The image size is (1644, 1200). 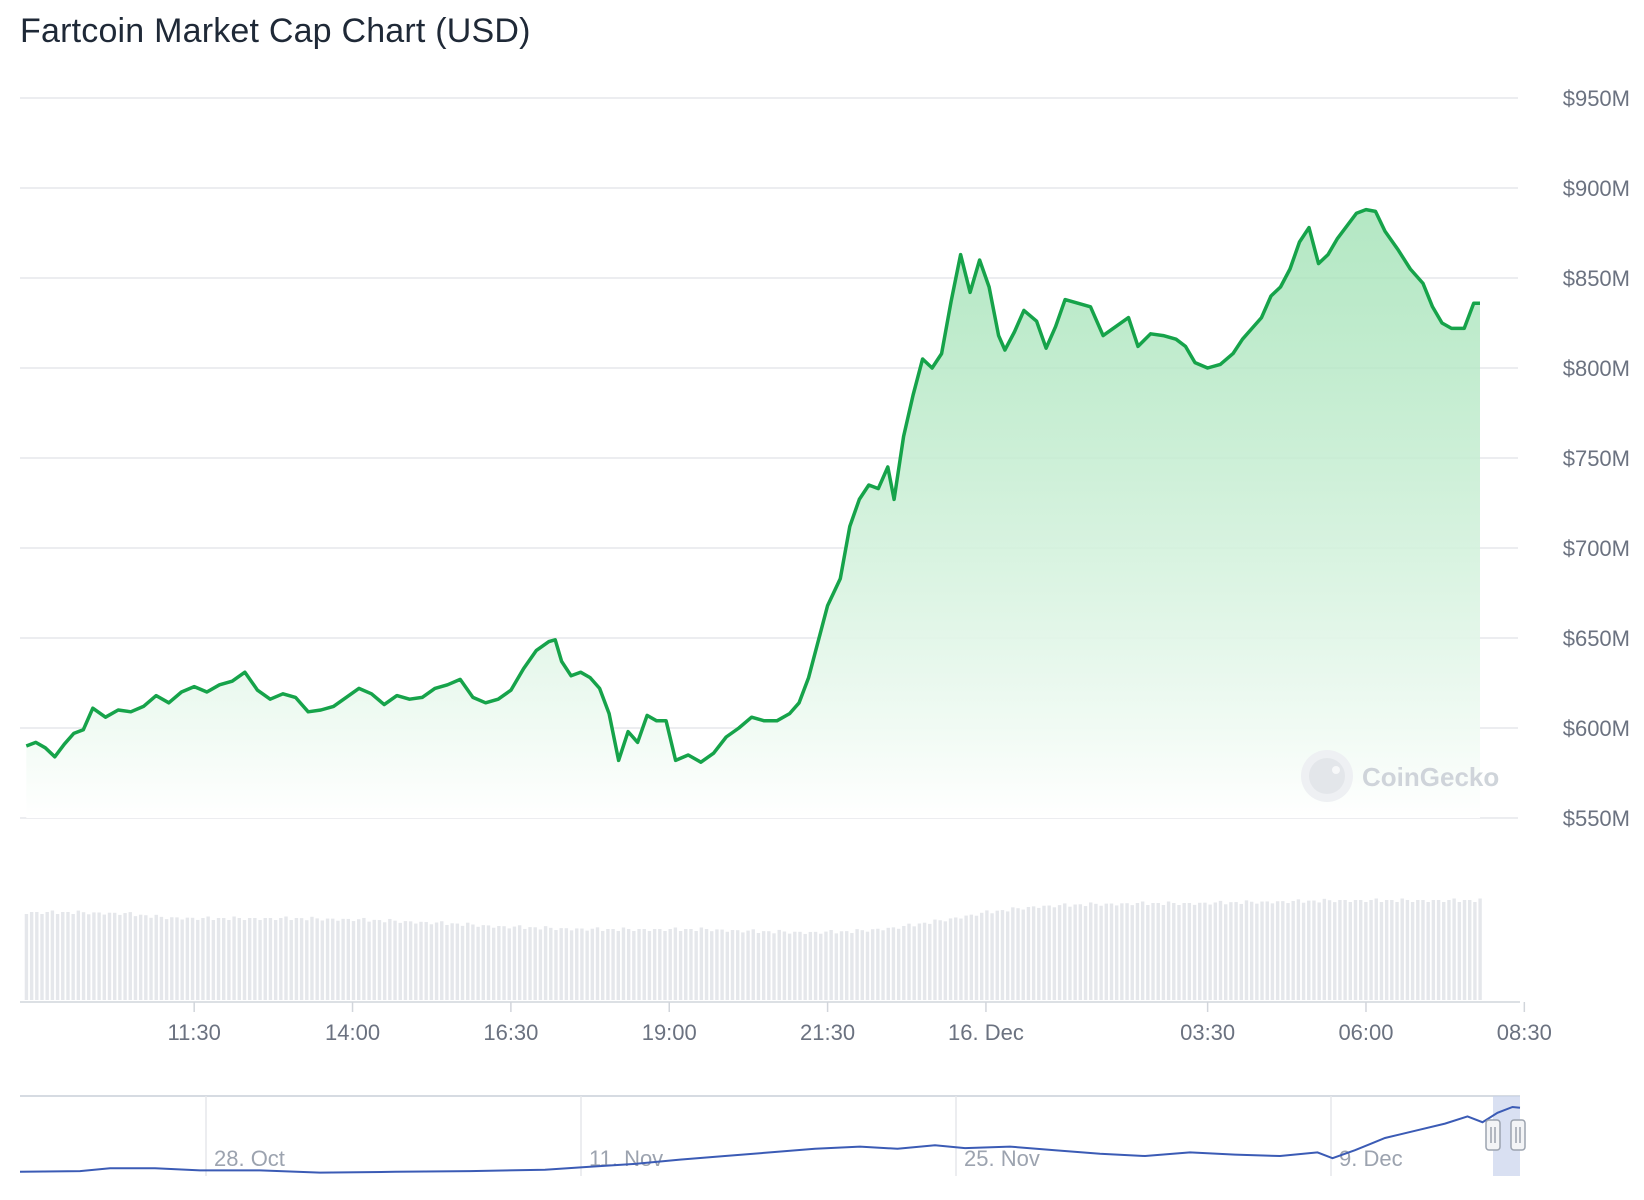 What do you see at coordinates (1207, 1032) in the screenshot?
I see `x-tick-label: 03:30` at bounding box center [1207, 1032].